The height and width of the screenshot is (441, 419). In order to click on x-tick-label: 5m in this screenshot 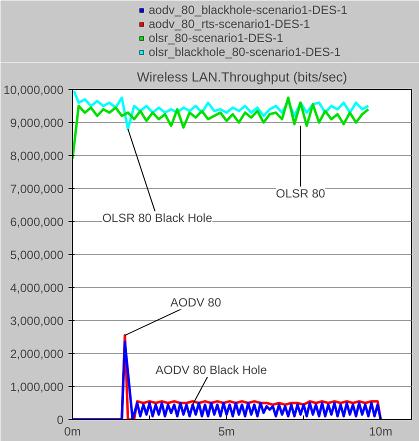, I will do `click(226, 431)`.